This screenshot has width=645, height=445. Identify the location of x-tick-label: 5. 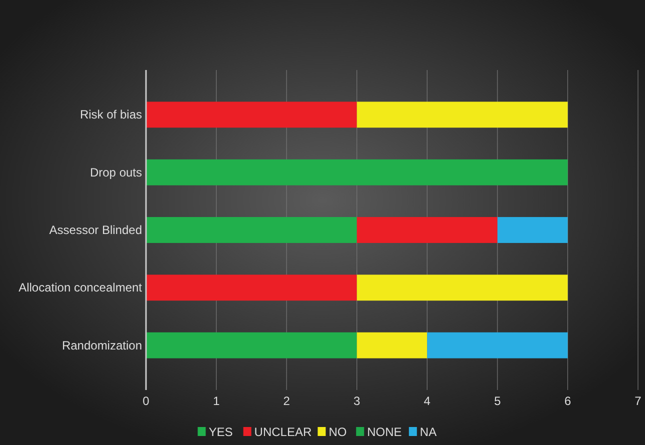
(498, 401).